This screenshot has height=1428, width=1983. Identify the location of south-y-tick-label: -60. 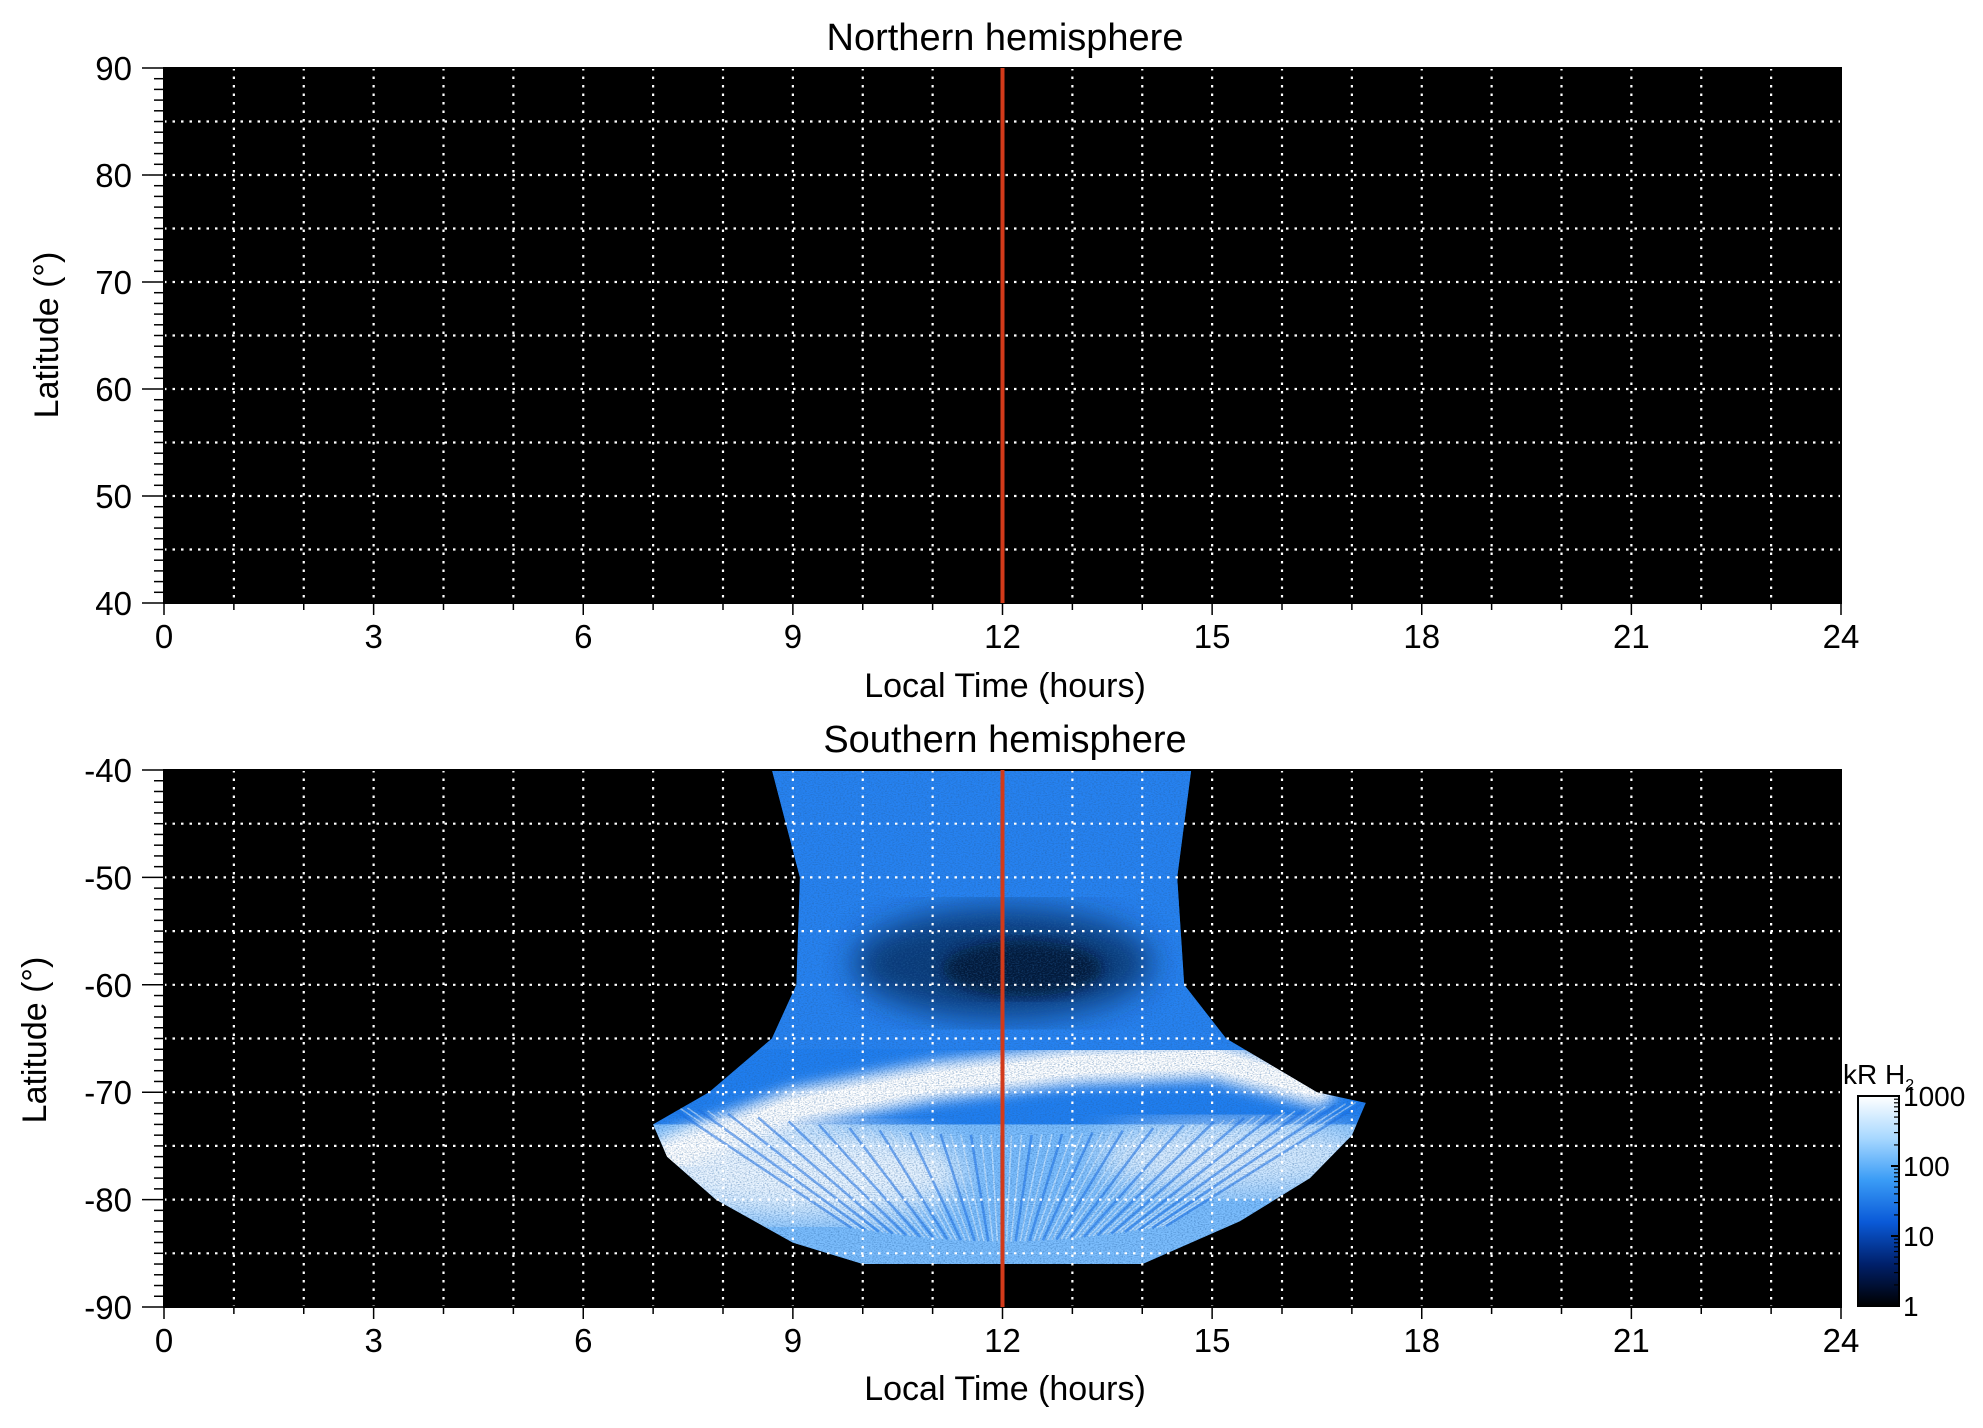
(108, 985).